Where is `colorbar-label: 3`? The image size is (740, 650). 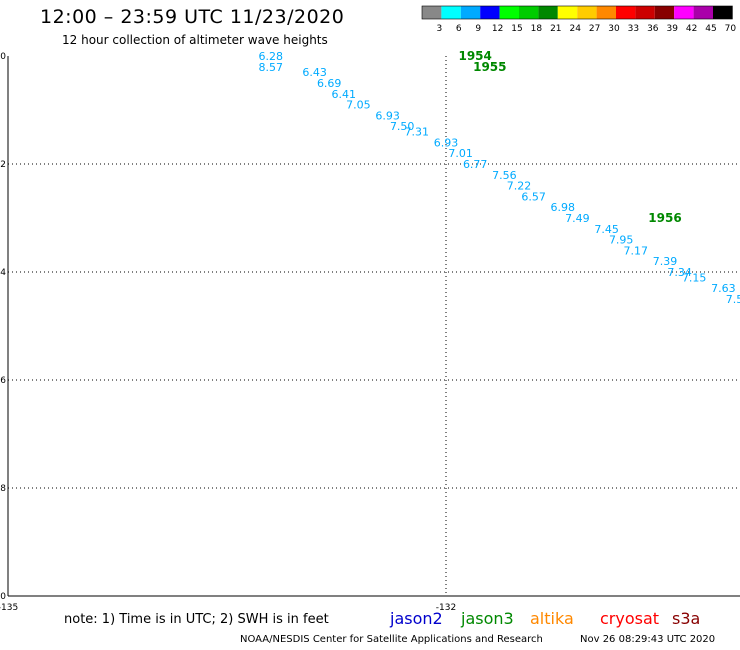 colorbar-label: 3 is located at coordinates (440, 29).